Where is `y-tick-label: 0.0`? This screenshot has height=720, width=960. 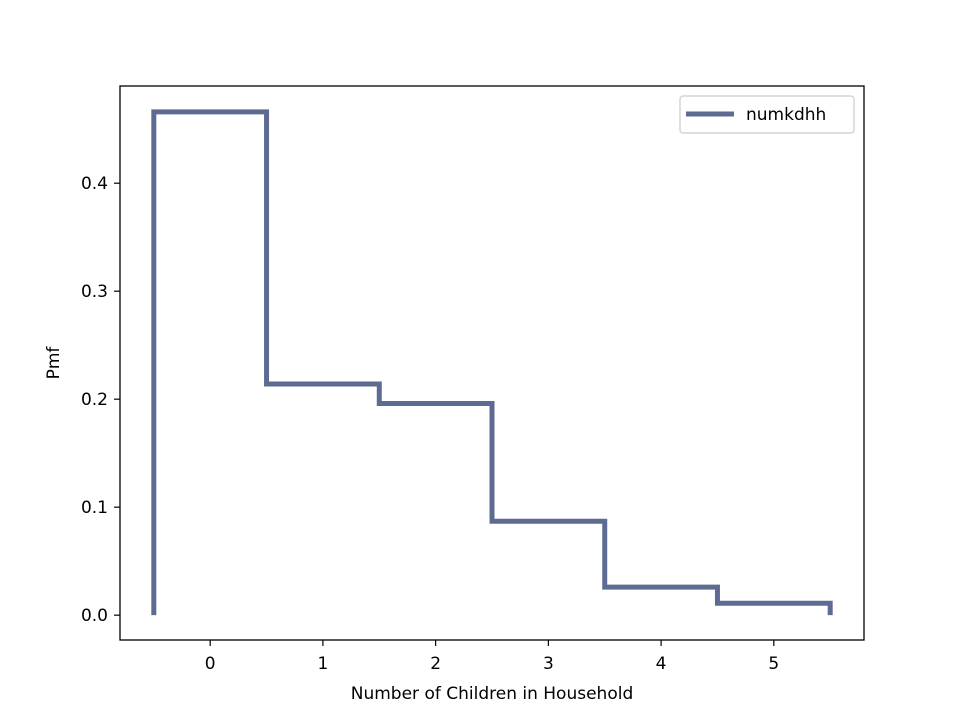 y-tick-label: 0.0 is located at coordinates (94, 616).